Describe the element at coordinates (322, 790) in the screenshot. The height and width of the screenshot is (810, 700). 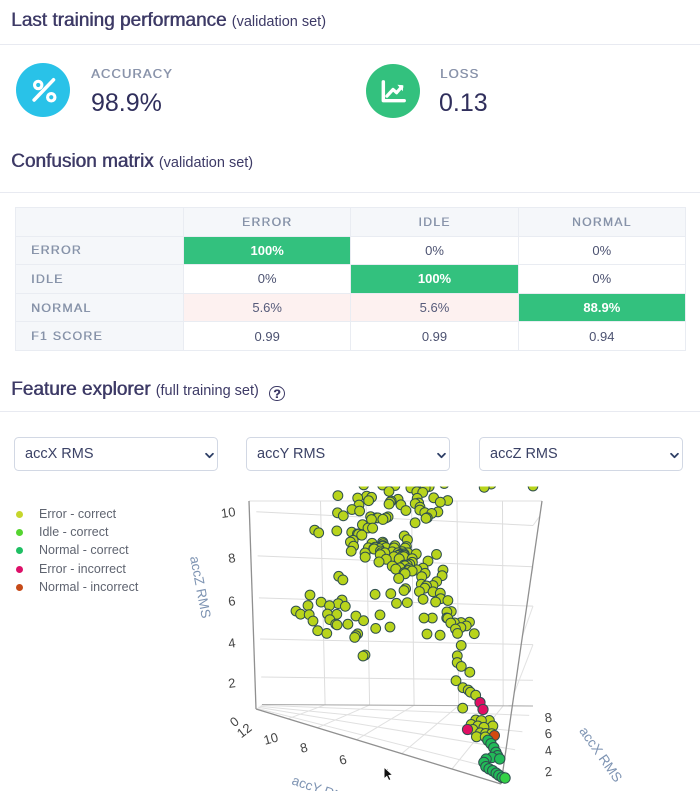
I see `svg-text: accY RMS` at that location.